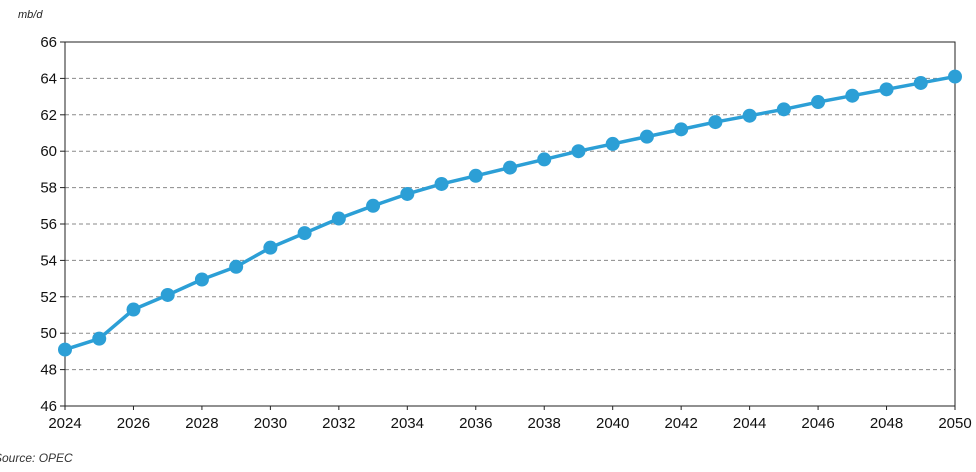 This screenshot has height=472, width=976. Describe the element at coordinates (30, 15) in the screenshot. I see `y-axis-unit-label: mb/d` at that location.